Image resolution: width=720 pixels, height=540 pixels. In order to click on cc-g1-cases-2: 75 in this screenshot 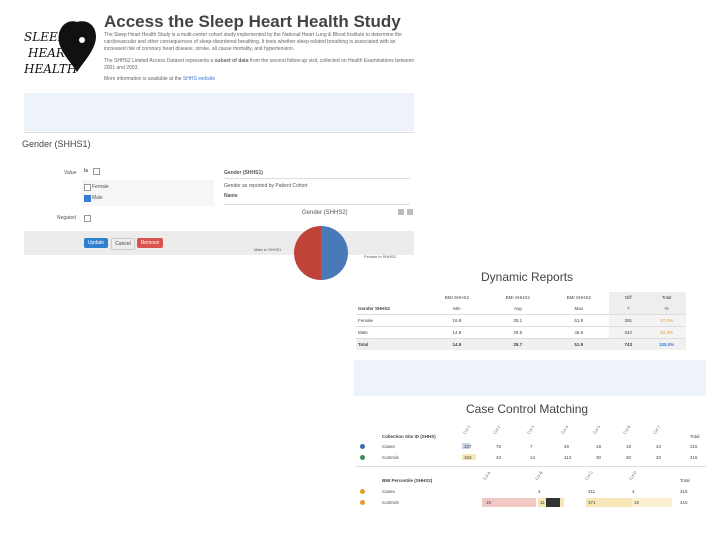, I will do `click(499, 446)`.